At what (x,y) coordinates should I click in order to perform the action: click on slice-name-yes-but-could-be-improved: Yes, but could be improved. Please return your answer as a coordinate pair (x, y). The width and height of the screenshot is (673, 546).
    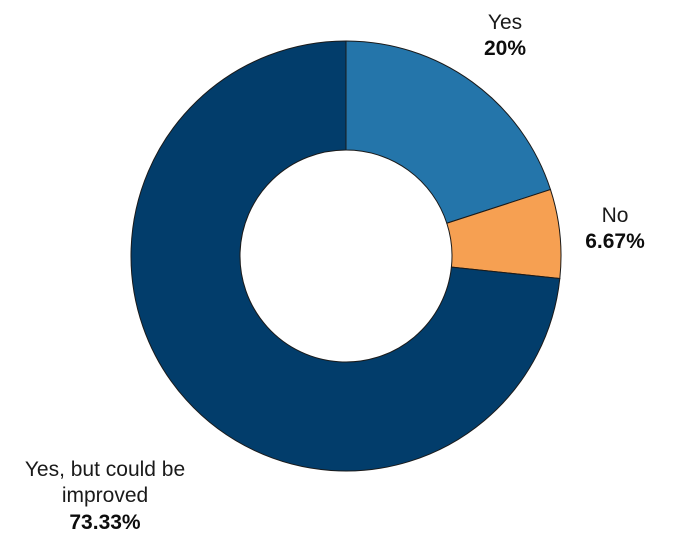
    Looking at the image, I should click on (105, 483).